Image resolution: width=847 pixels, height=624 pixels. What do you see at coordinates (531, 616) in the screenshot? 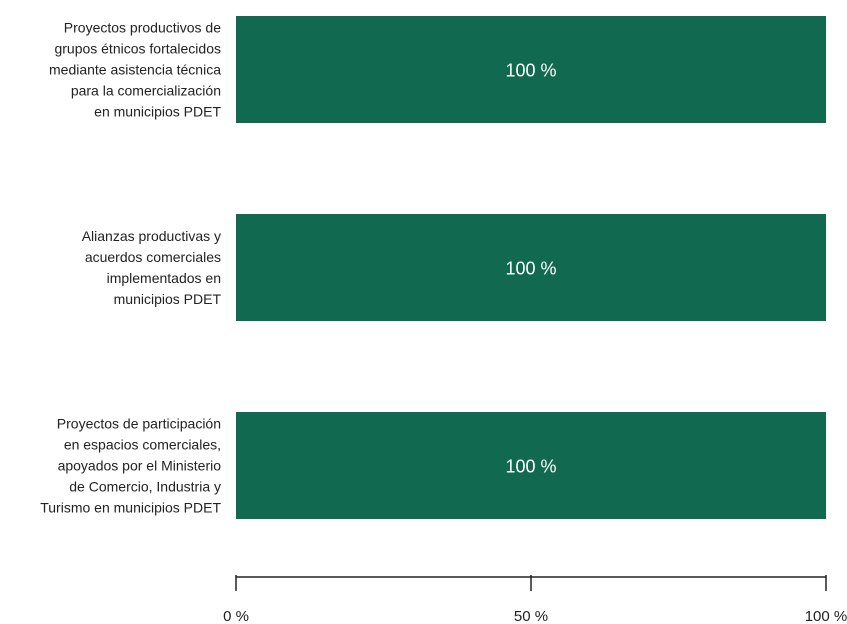
I see `x-tick-label: 50 %` at bounding box center [531, 616].